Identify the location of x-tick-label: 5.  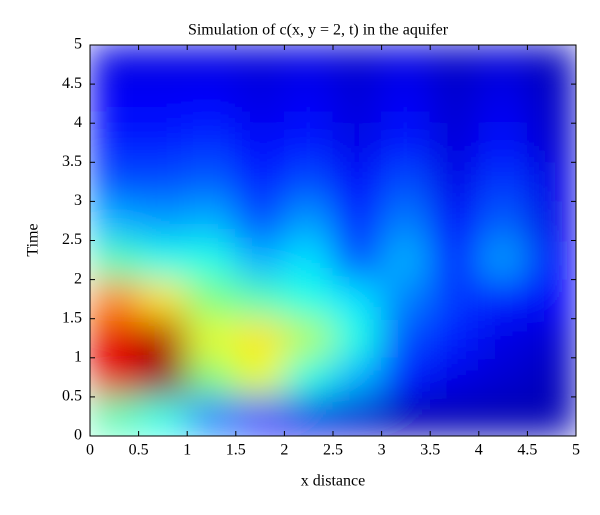
(576, 450).